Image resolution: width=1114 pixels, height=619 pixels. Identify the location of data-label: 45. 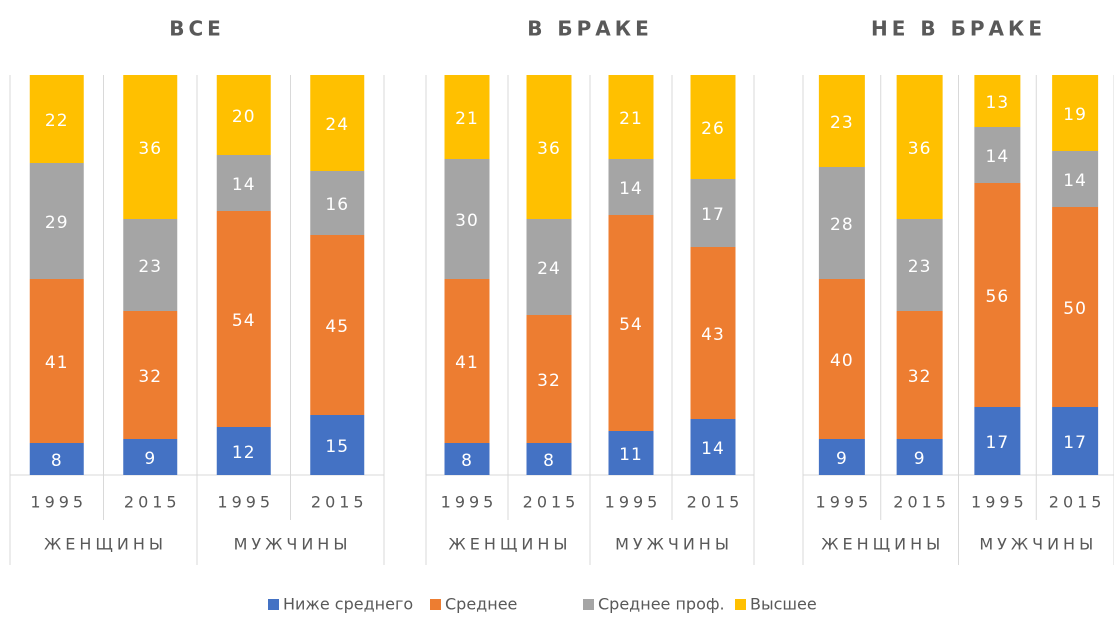
(337, 327).